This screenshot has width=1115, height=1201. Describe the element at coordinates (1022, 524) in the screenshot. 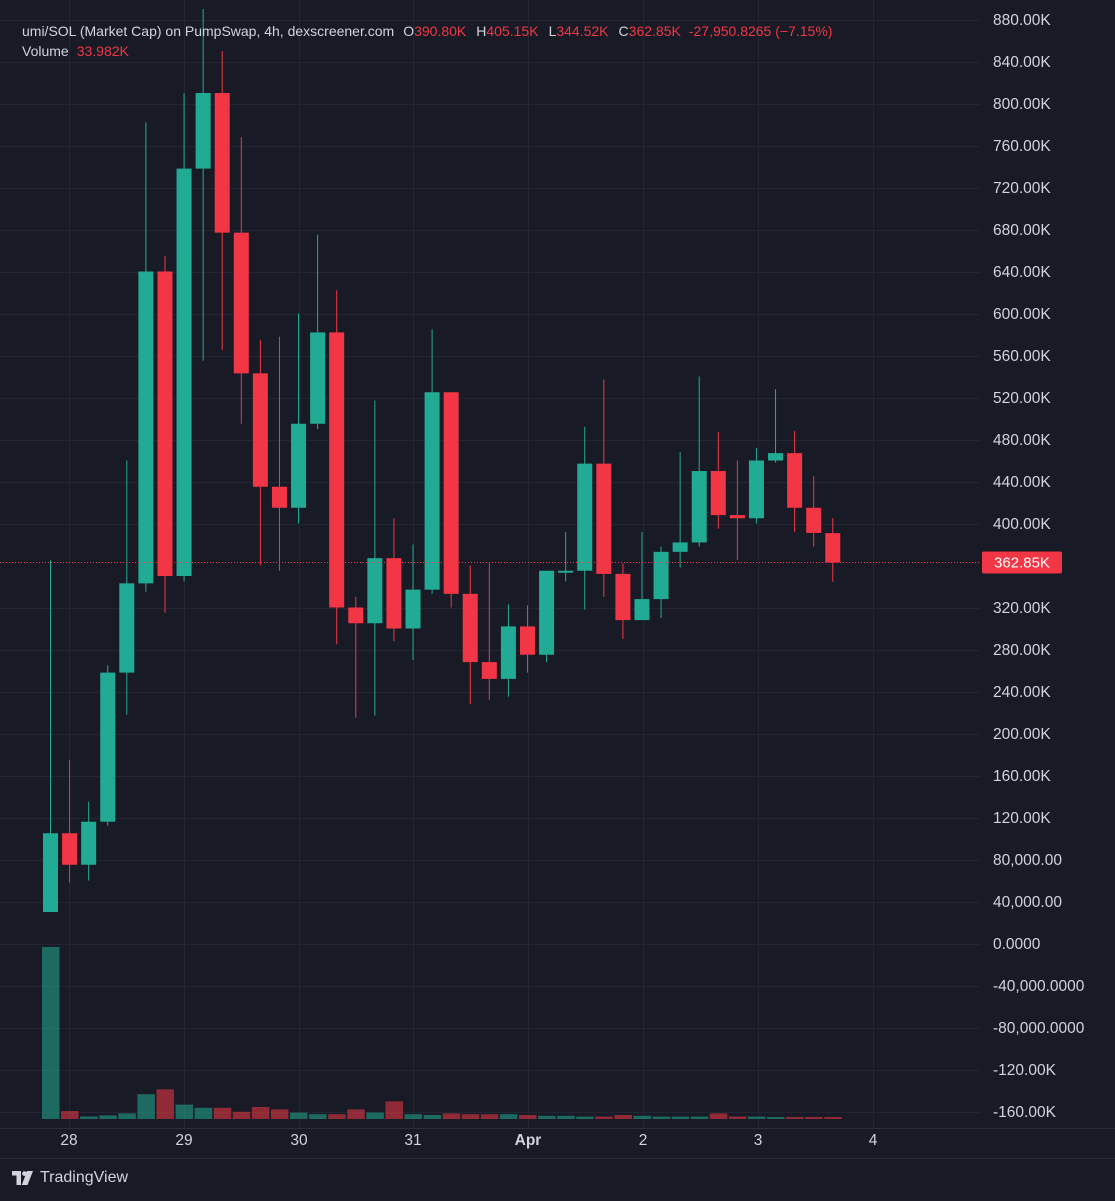

I see `y-tick-label: 400.00K` at that location.